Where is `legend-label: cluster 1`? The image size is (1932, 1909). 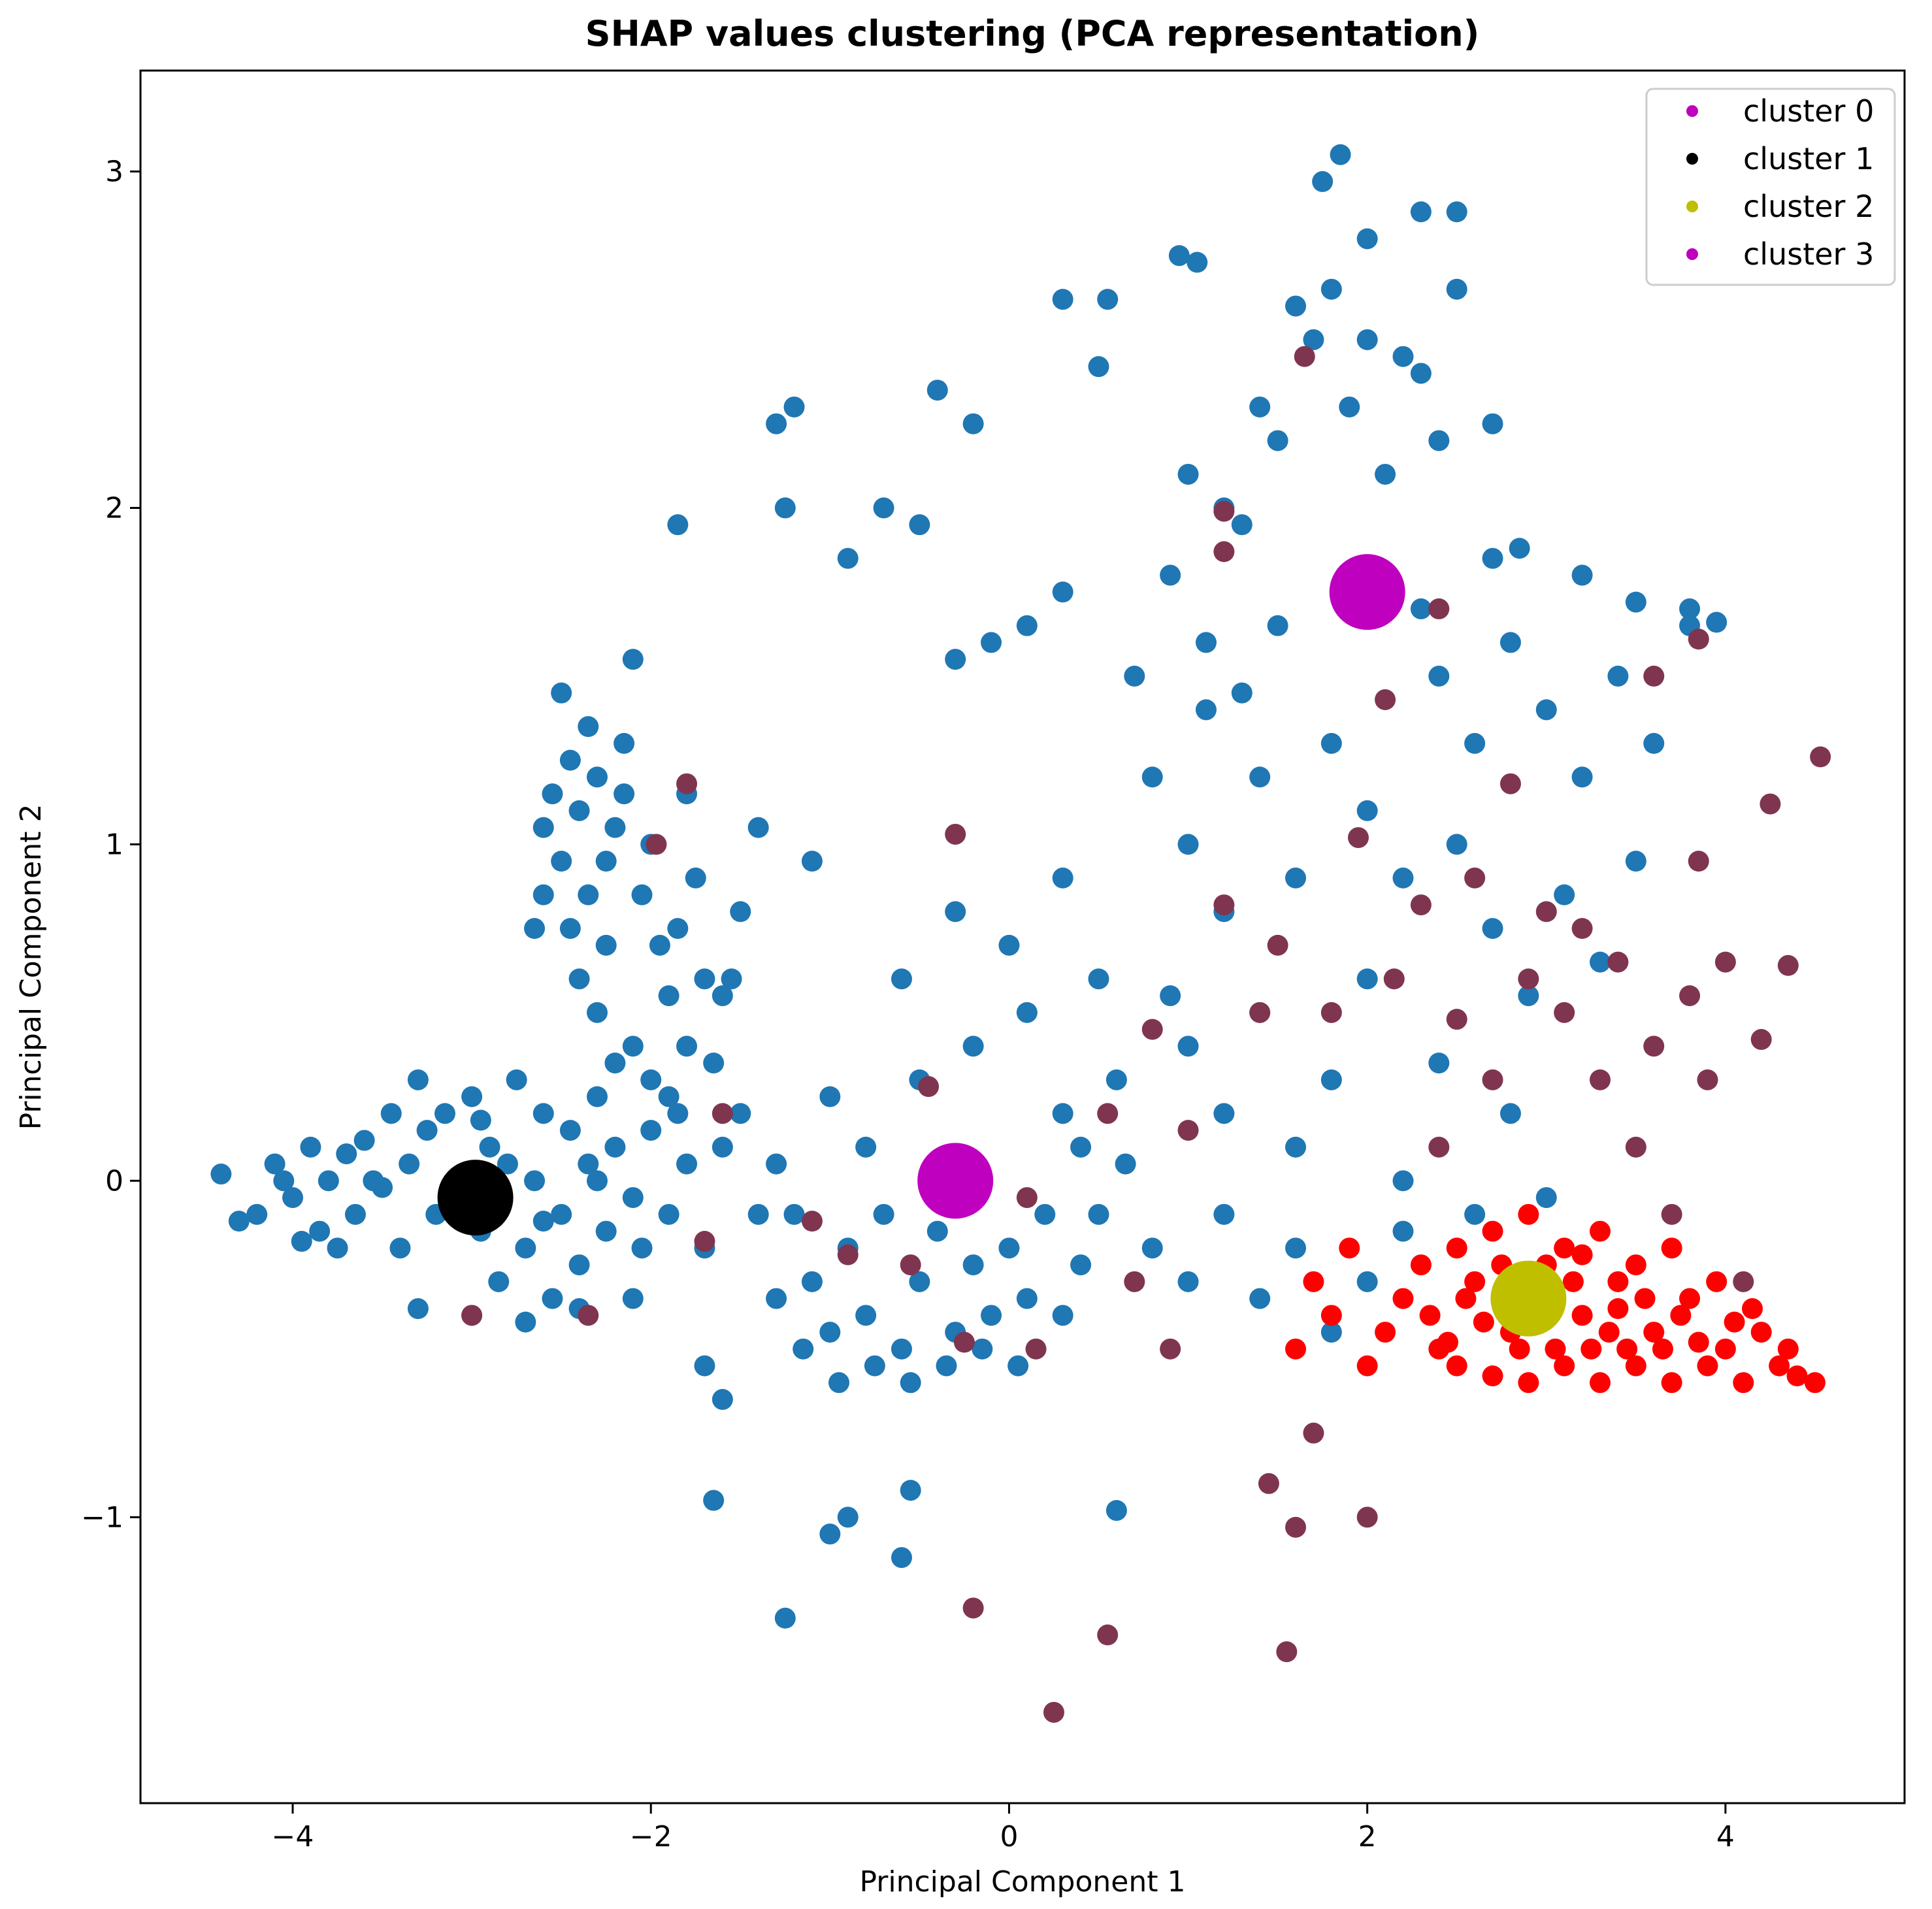 legend-label: cluster 1 is located at coordinates (1808, 158).